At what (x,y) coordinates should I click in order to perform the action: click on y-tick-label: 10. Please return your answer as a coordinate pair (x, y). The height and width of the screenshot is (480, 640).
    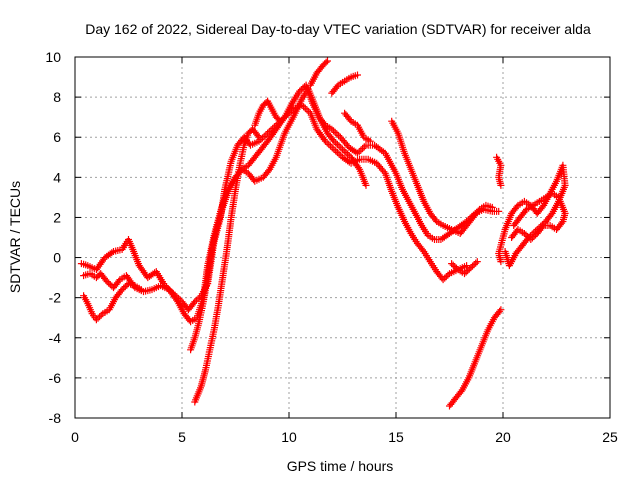
    Looking at the image, I should click on (53, 57).